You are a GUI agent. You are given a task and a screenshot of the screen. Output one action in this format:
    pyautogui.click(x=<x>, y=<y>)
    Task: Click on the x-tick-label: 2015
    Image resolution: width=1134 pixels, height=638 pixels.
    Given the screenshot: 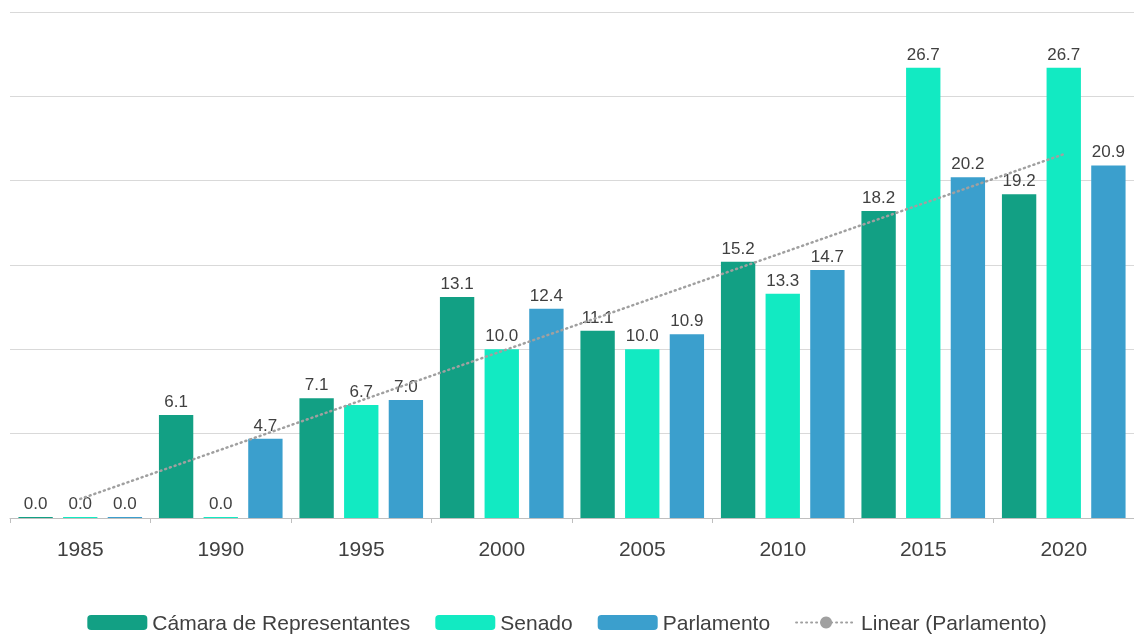 What is the action you would take?
    pyautogui.click(x=923, y=548)
    